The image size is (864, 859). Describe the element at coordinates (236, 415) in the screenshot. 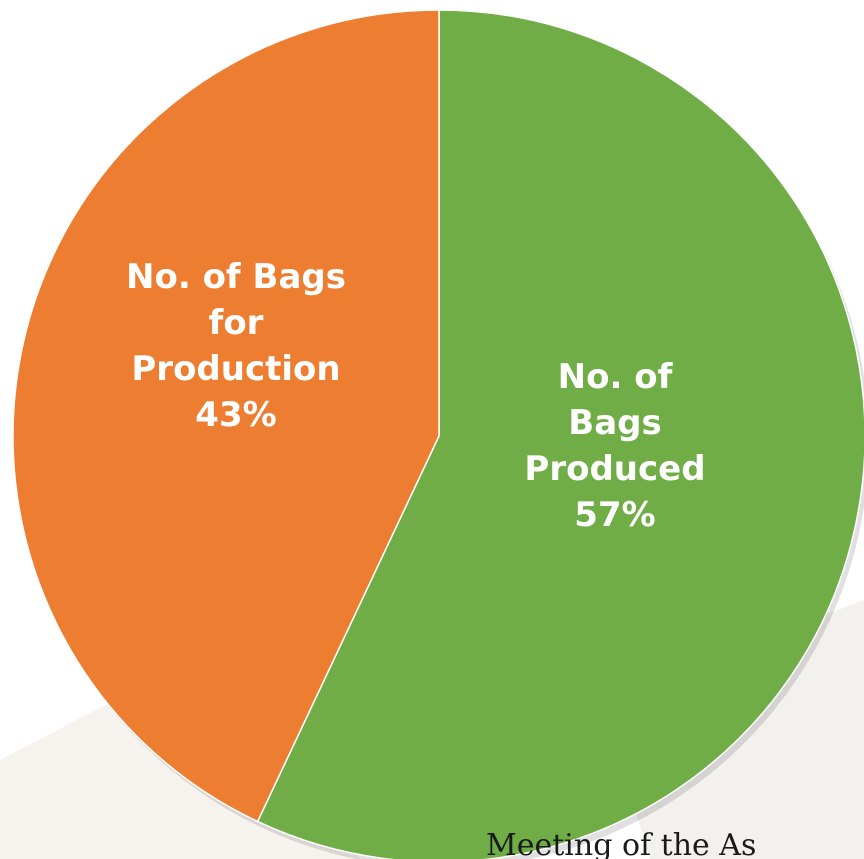

I see `data-label-line: 43%` at that location.